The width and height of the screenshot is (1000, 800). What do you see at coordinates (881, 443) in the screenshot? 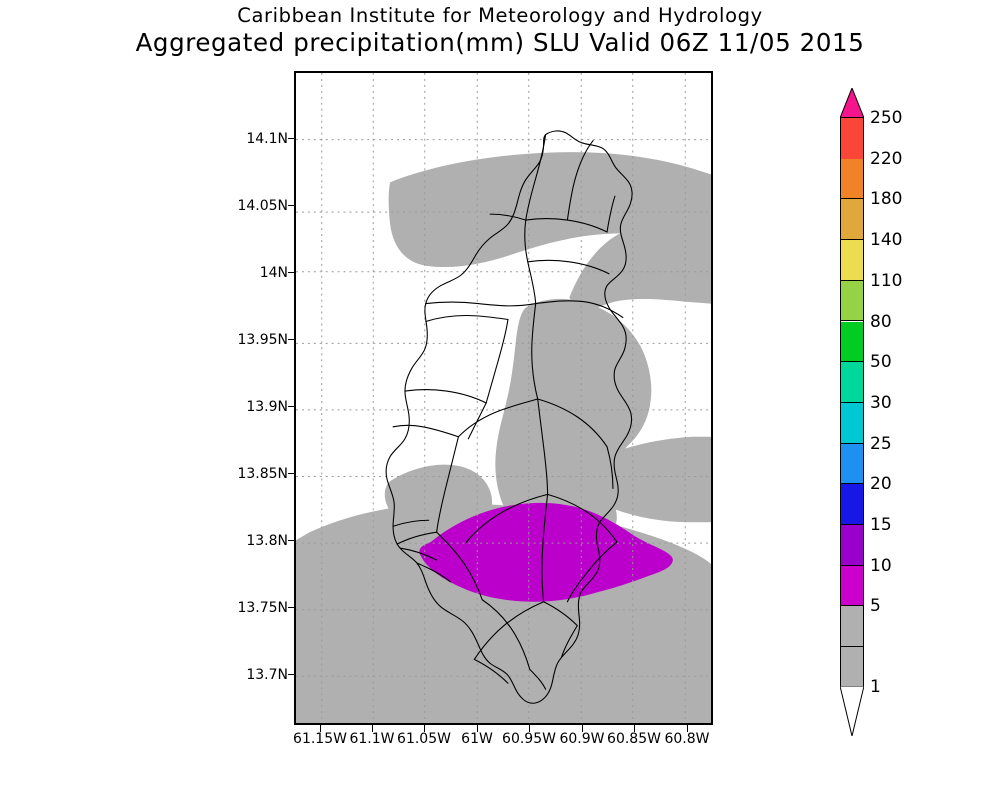
I see `colorbar-label-25: 25` at bounding box center [881, 443].